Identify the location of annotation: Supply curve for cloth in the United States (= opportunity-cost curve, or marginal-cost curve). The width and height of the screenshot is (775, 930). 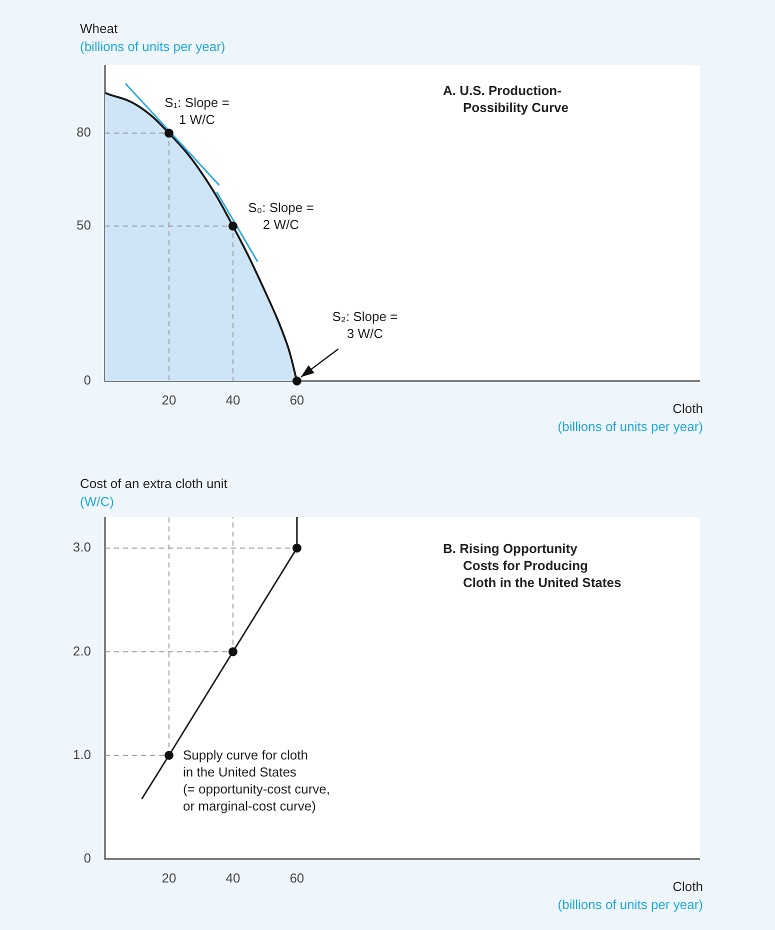
(256, 780).